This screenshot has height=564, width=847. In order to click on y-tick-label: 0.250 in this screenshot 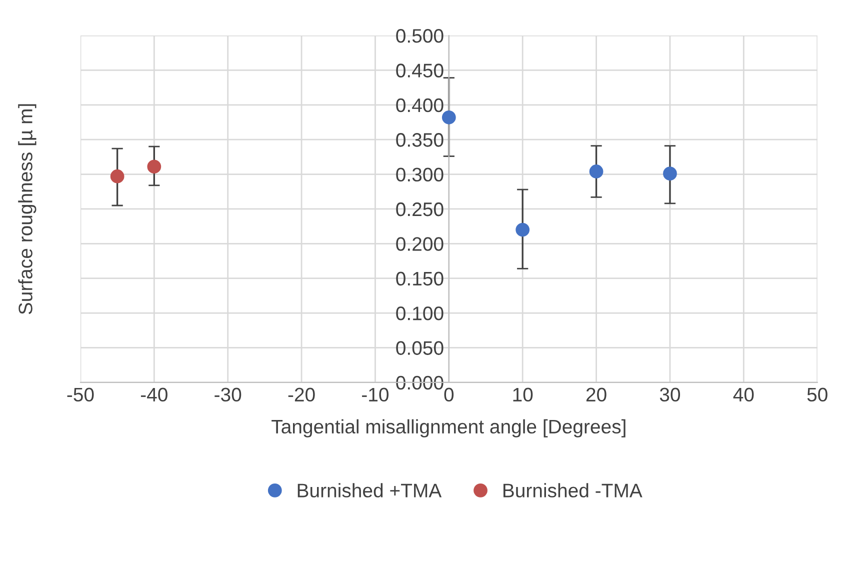, I will do `click(420, 209)`.